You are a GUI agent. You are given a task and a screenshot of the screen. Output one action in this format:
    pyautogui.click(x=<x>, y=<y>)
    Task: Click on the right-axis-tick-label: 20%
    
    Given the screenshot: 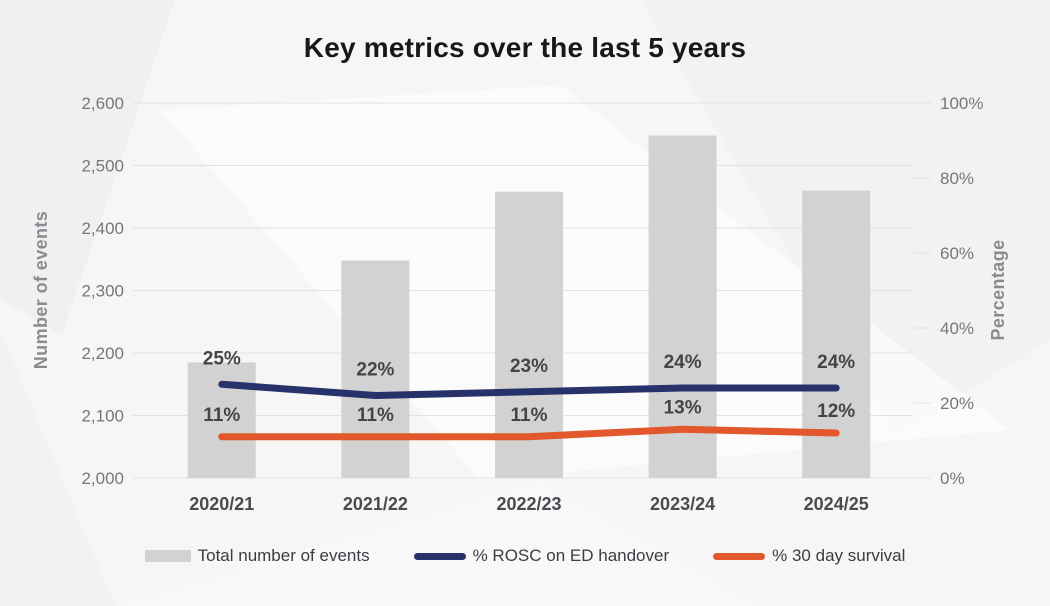 What is the action you would take?
    pyautogui.click(x=957, y=403)
    